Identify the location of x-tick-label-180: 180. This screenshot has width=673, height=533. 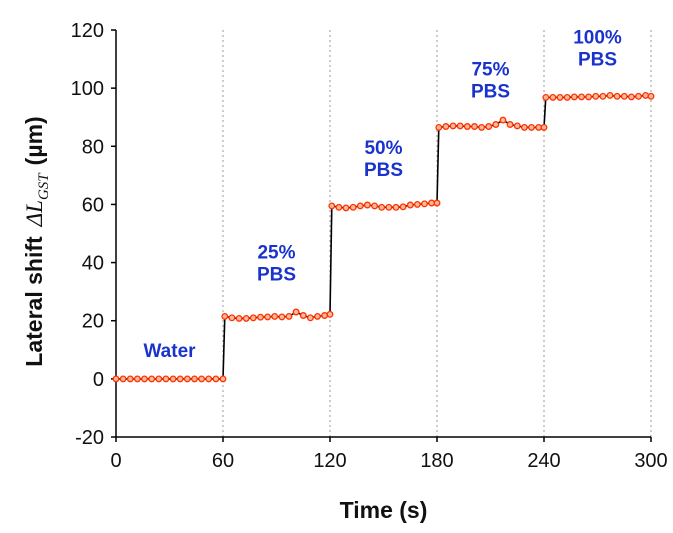
(436, 461).